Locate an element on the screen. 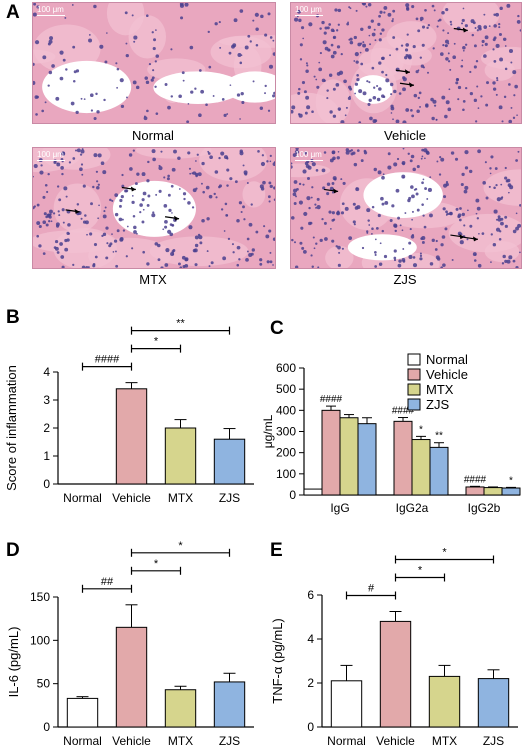 This screenshot has width=526, height=754. significance-label: * is located at coordinates (420, 571).